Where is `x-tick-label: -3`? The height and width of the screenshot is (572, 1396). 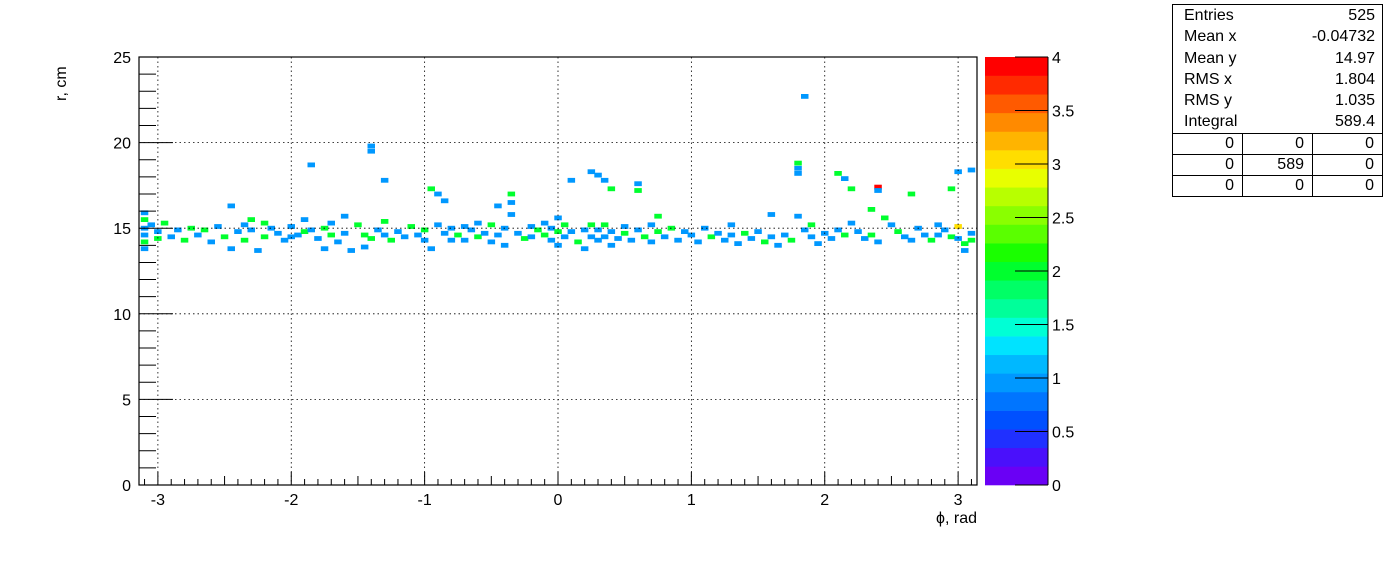 x-tick-label: -3 is located at coordinates (158, 500).